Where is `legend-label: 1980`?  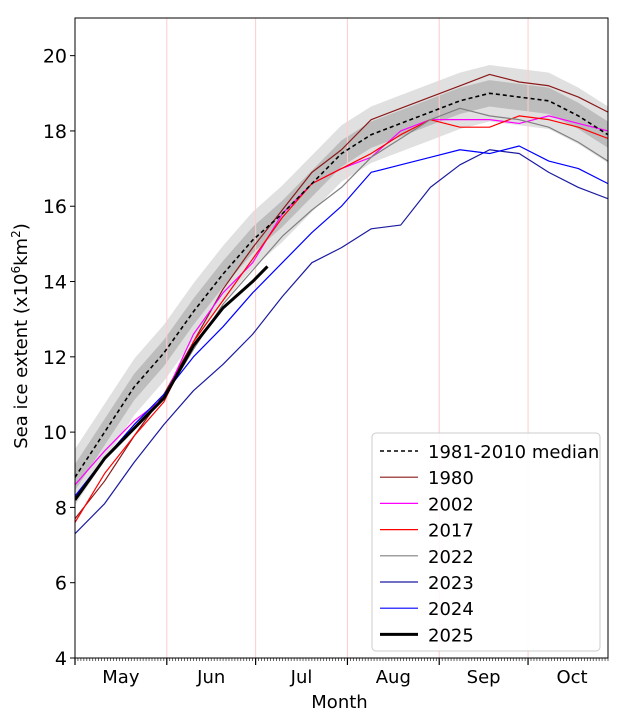 legend-label: 1980 is located at coordinates (451, 478).